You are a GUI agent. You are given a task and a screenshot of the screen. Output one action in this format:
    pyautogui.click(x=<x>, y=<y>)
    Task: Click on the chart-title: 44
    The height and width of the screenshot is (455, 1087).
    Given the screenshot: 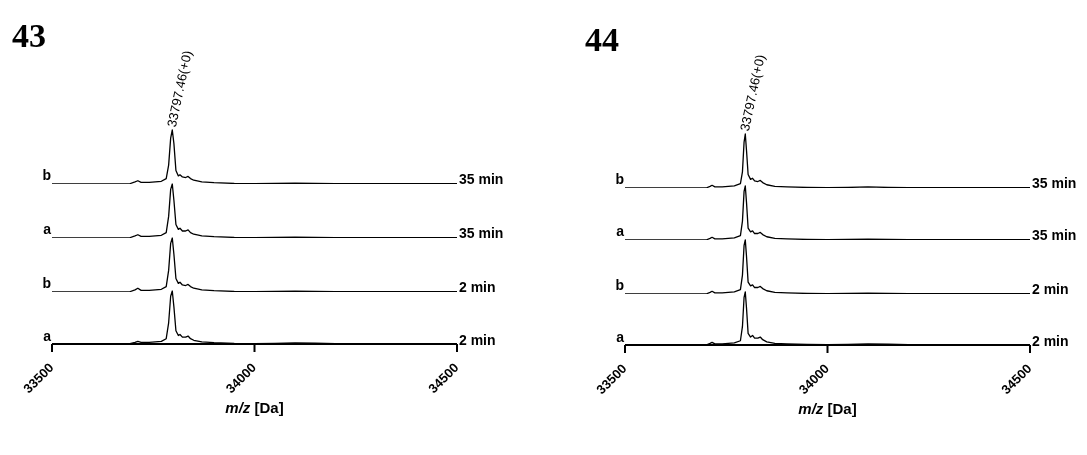 What is the action you would take?
    pyautogui.click(x=602, y=40)
    